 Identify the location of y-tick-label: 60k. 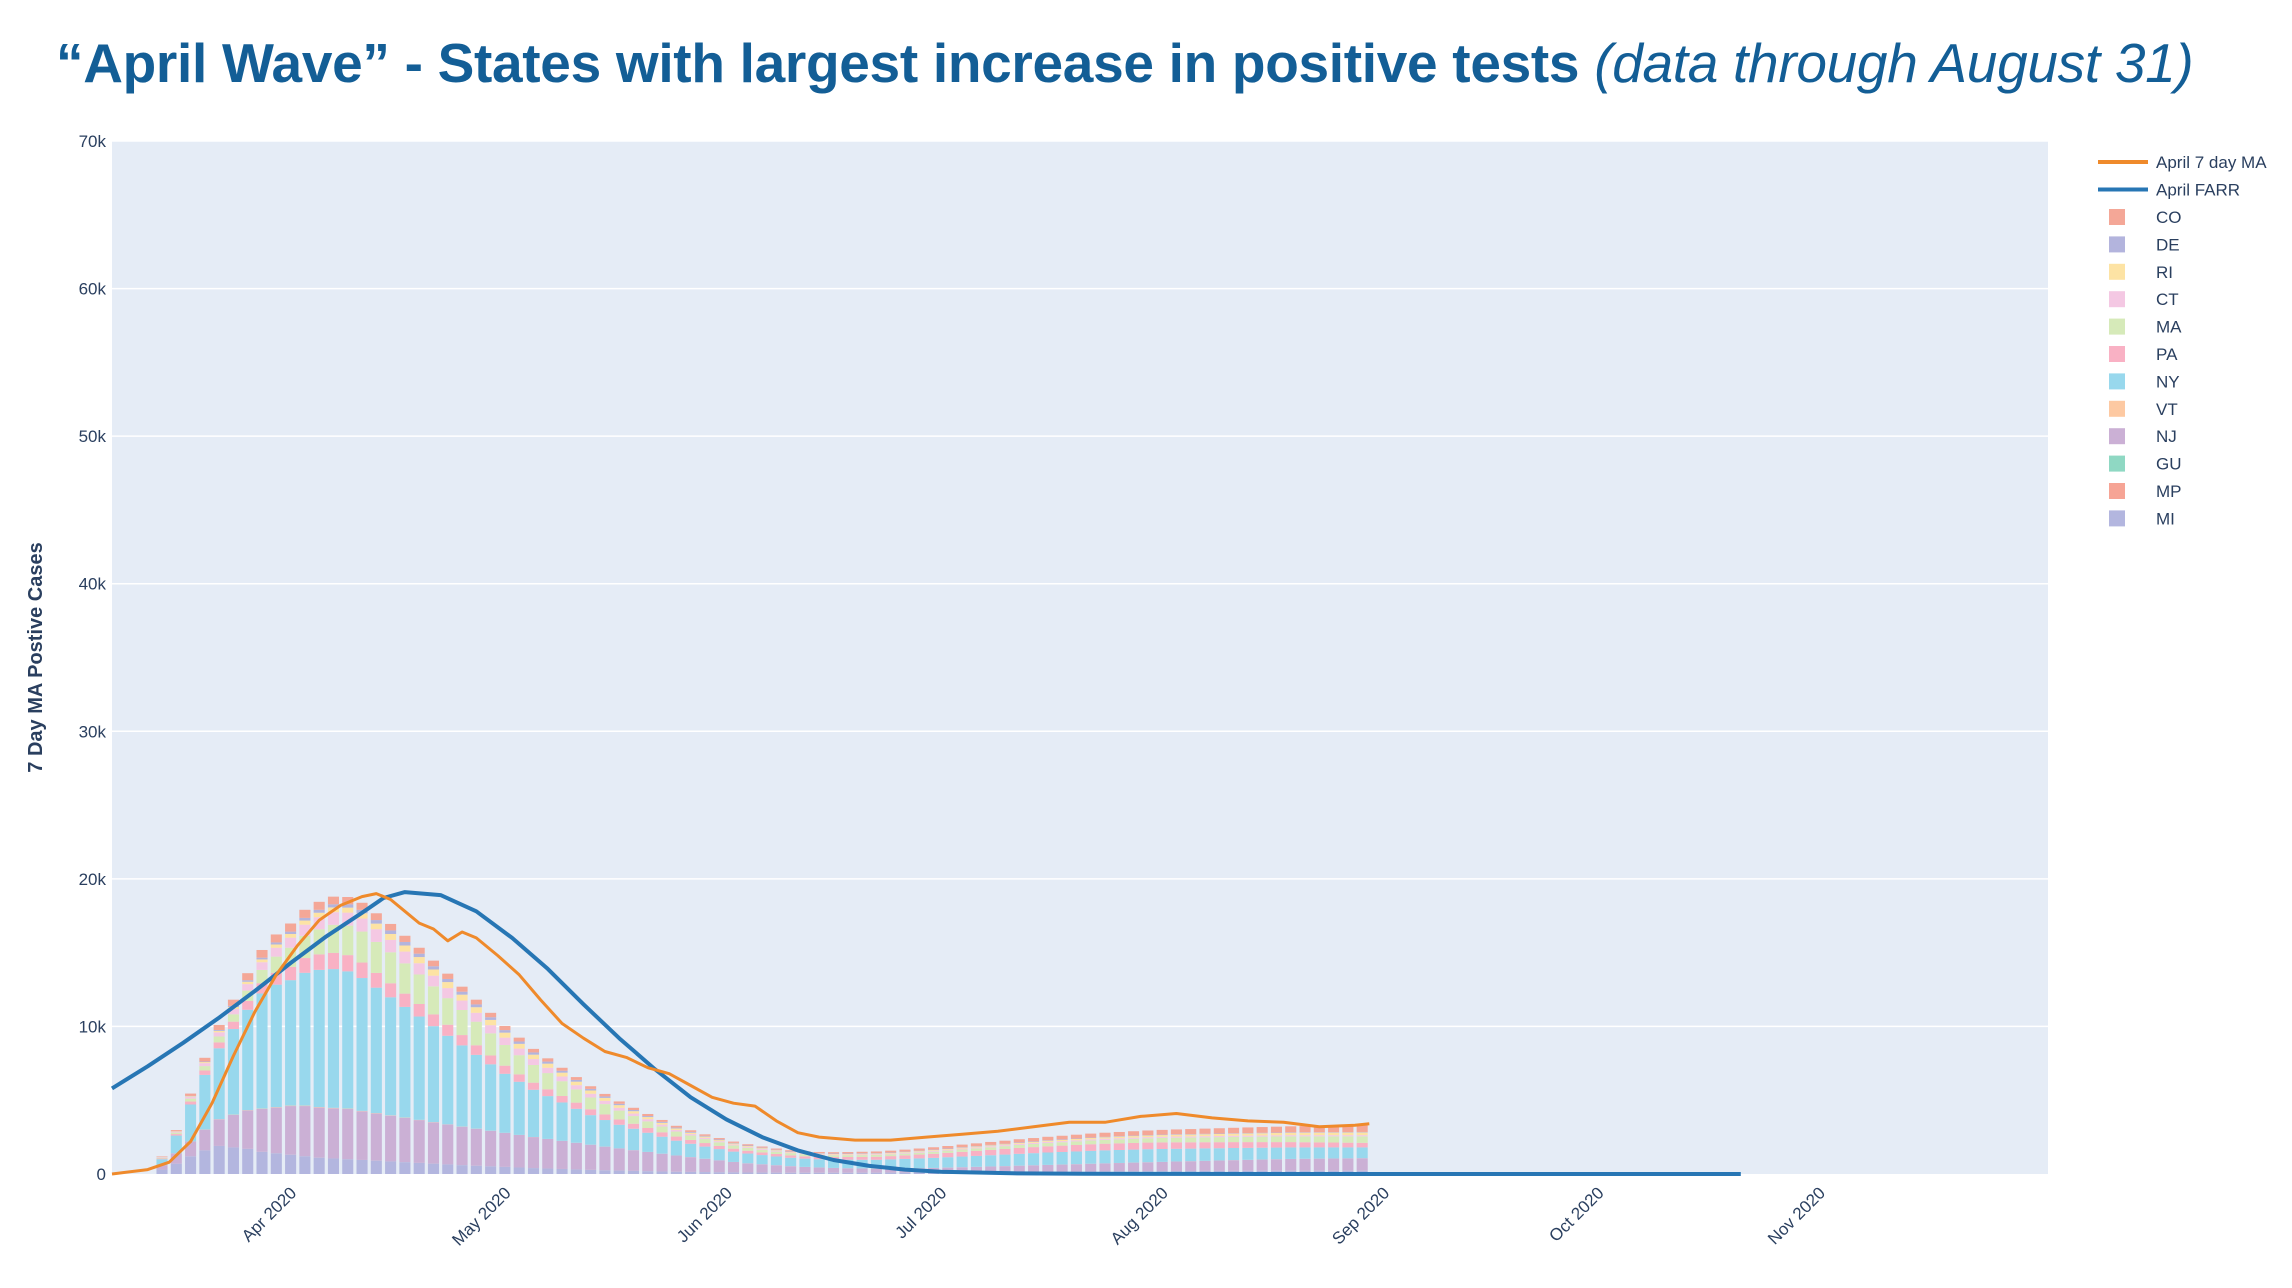
(93, 289).